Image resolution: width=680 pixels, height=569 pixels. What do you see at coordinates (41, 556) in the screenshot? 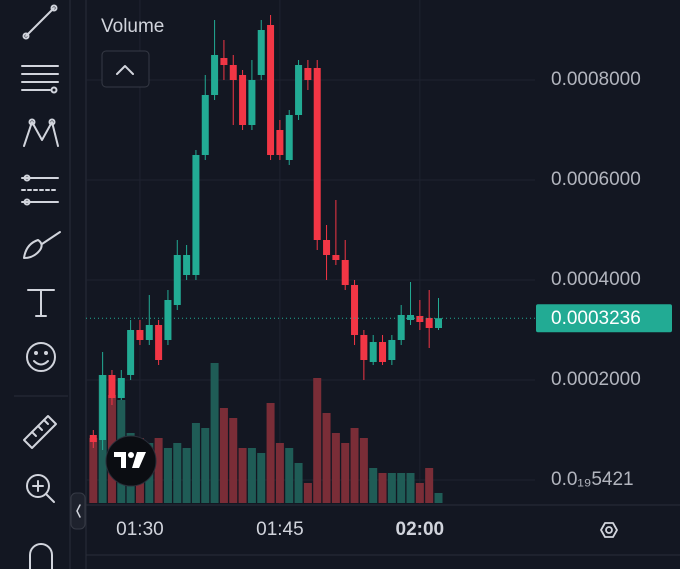
I see `magnet-tool` at bounding box center [41, 556].